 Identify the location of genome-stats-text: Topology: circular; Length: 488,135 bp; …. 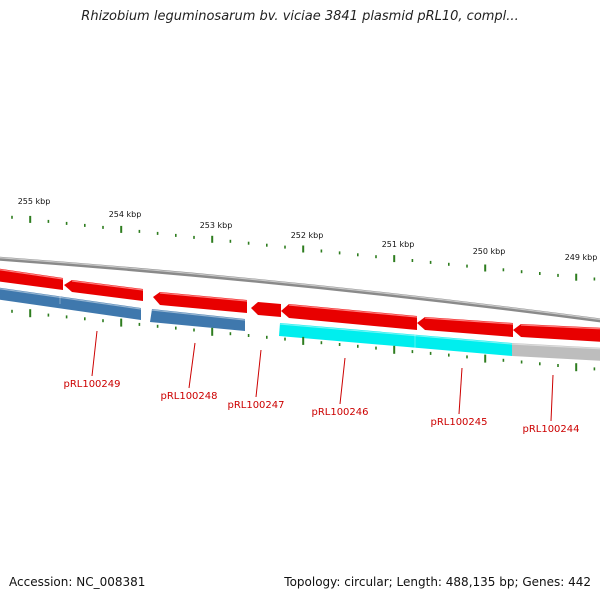
(437, 582).